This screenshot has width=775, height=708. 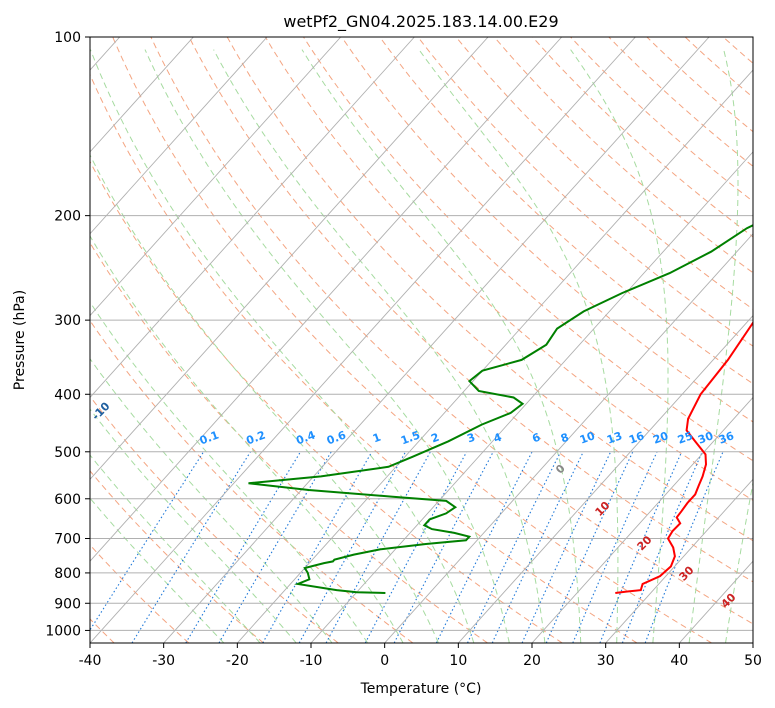 I want to click on y-tick-label: 900, so click(x=67, y=604).